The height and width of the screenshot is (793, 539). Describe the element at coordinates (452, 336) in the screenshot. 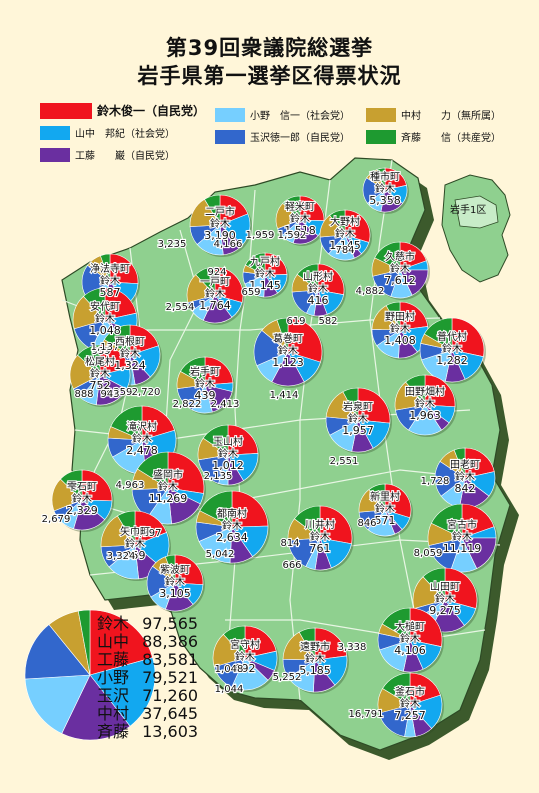

I see `municipality-name: 普代村` at that location.